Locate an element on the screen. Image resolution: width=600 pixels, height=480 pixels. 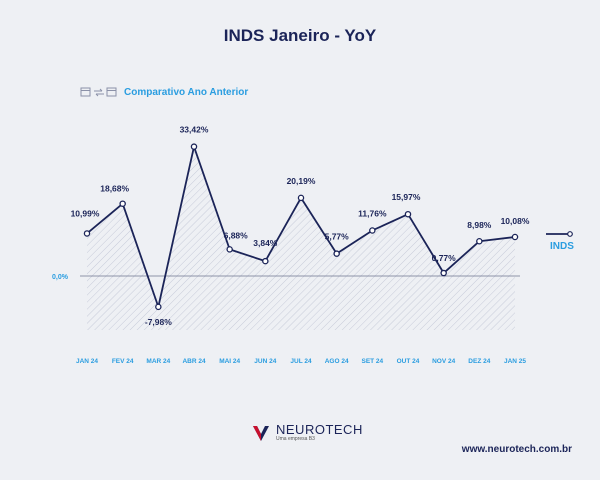
zero-label: 0,0% is located at coordinates (60, 277).